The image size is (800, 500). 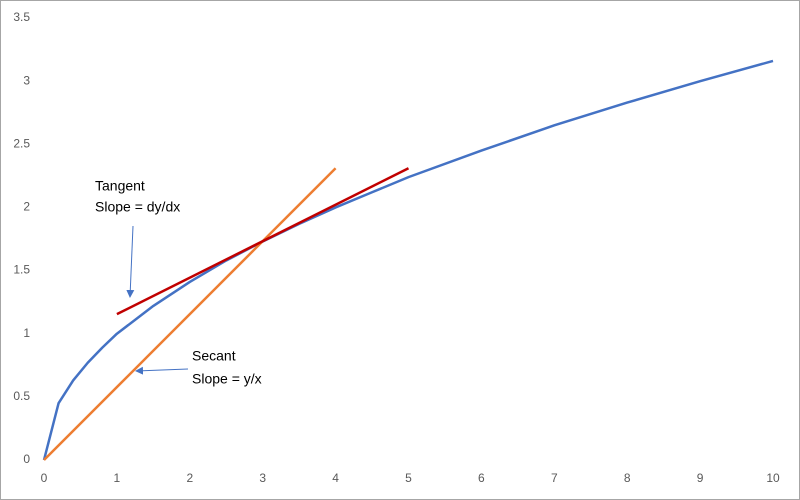 What do you see at coordinates (26, 207) in the screenshot?
I see `y-tick-label: 2` at bounding box center [26, 207].